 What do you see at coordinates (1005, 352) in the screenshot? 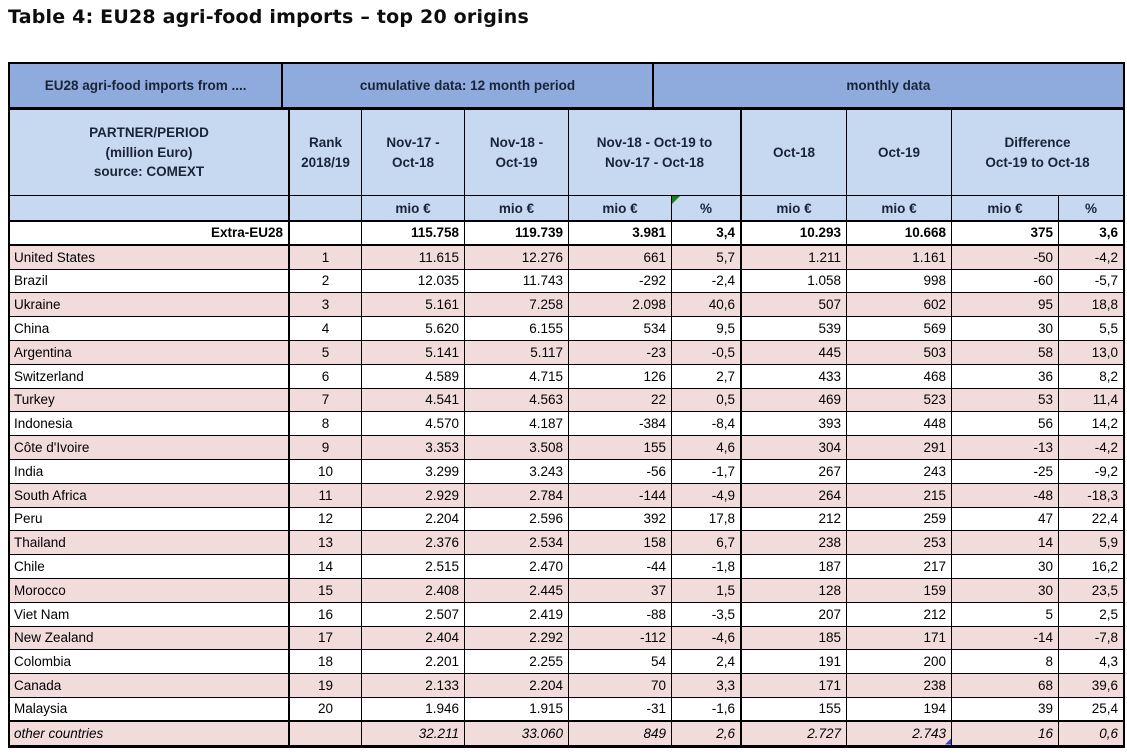
I see `cell-mon-diff: 58` at bounding box center [1005, 352].